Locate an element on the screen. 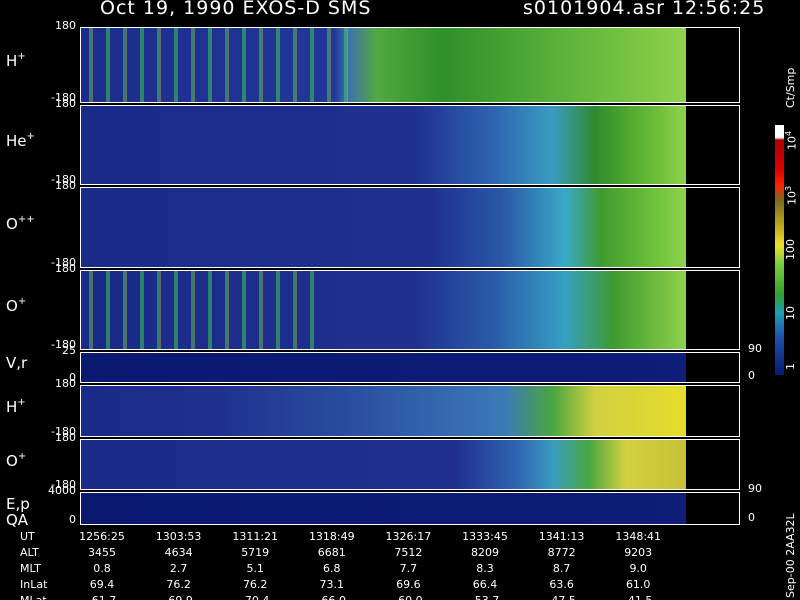 The width and height of the screenshot is (800, 600). cell: 73.1 is located at coordinates (332, 584).